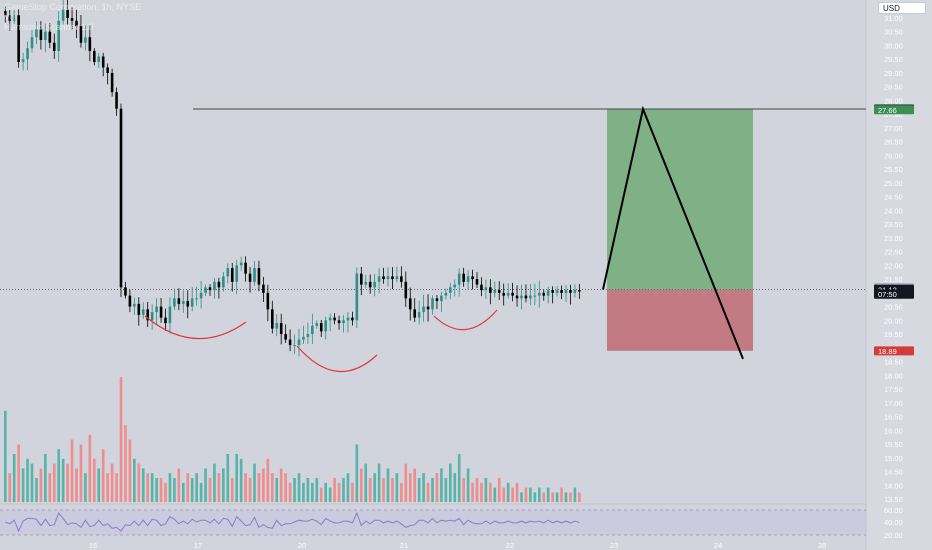  What do you see at coordinates (73, 7) in the screenshot?
I see `legend-symbol: GameStop Corporation, 1h, NYSE` at bounding box center [73, 7].